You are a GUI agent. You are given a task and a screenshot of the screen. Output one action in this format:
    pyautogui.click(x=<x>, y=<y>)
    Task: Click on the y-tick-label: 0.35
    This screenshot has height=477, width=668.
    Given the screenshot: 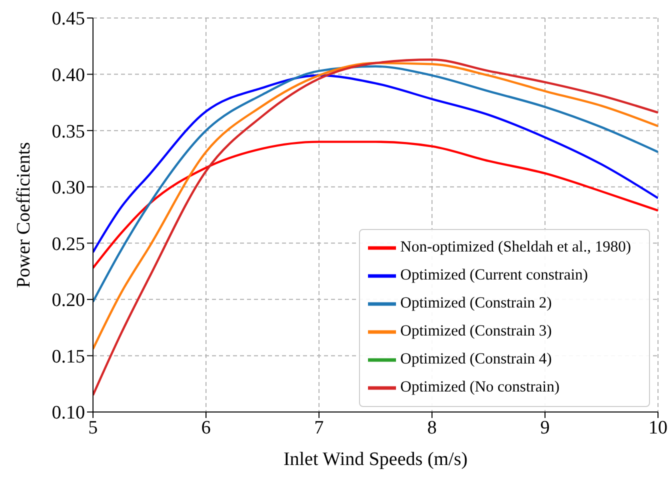 What is the action you would take?
    pyautogui.click(x=68, y=131)
    